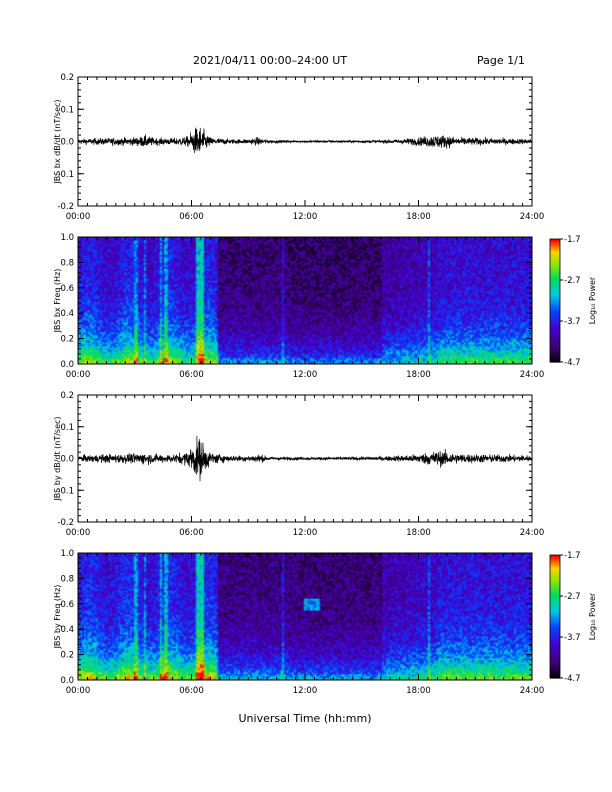 The image size is (612, 792). I want to click on y-tick-label: 0.4, so click(67, 630).